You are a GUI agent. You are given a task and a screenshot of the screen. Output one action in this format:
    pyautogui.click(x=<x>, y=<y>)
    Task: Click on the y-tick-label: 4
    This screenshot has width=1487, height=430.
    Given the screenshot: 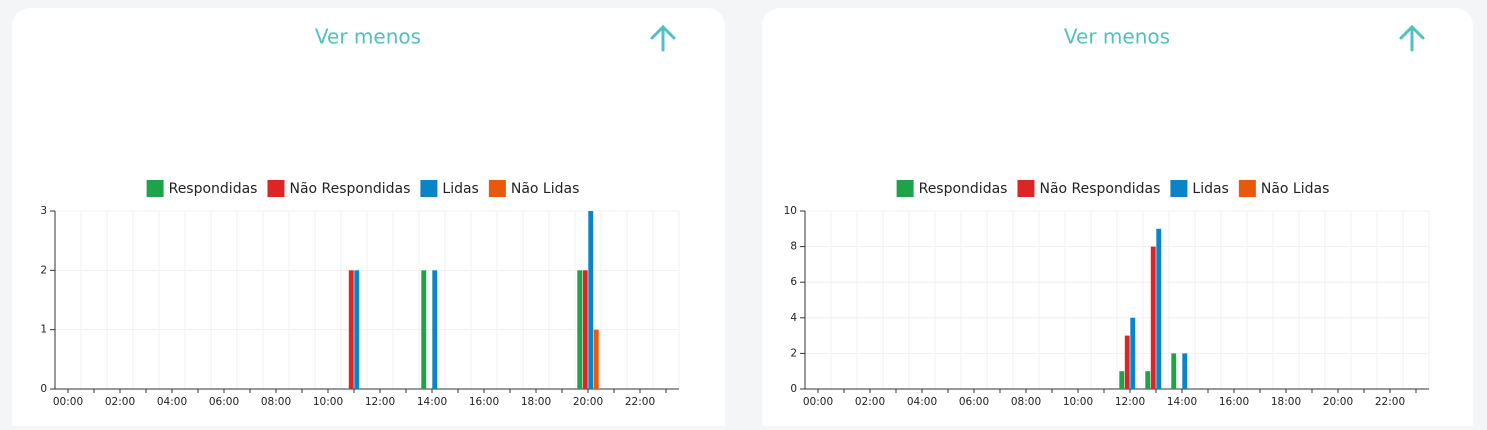 What is the action you would take?
    pyautogui.click(x=793, y=318)
    